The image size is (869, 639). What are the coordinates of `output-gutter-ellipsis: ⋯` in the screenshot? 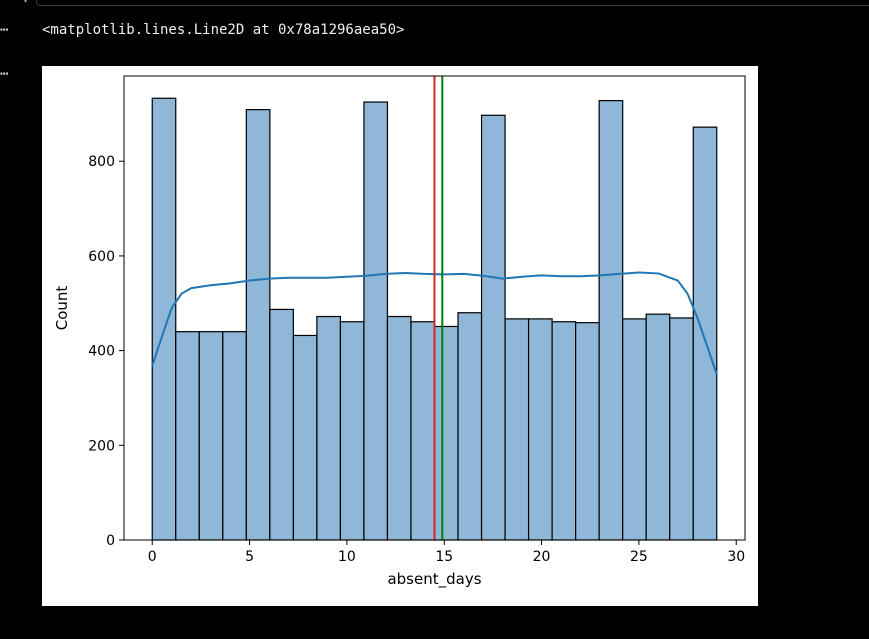 It's located at (4, 30).